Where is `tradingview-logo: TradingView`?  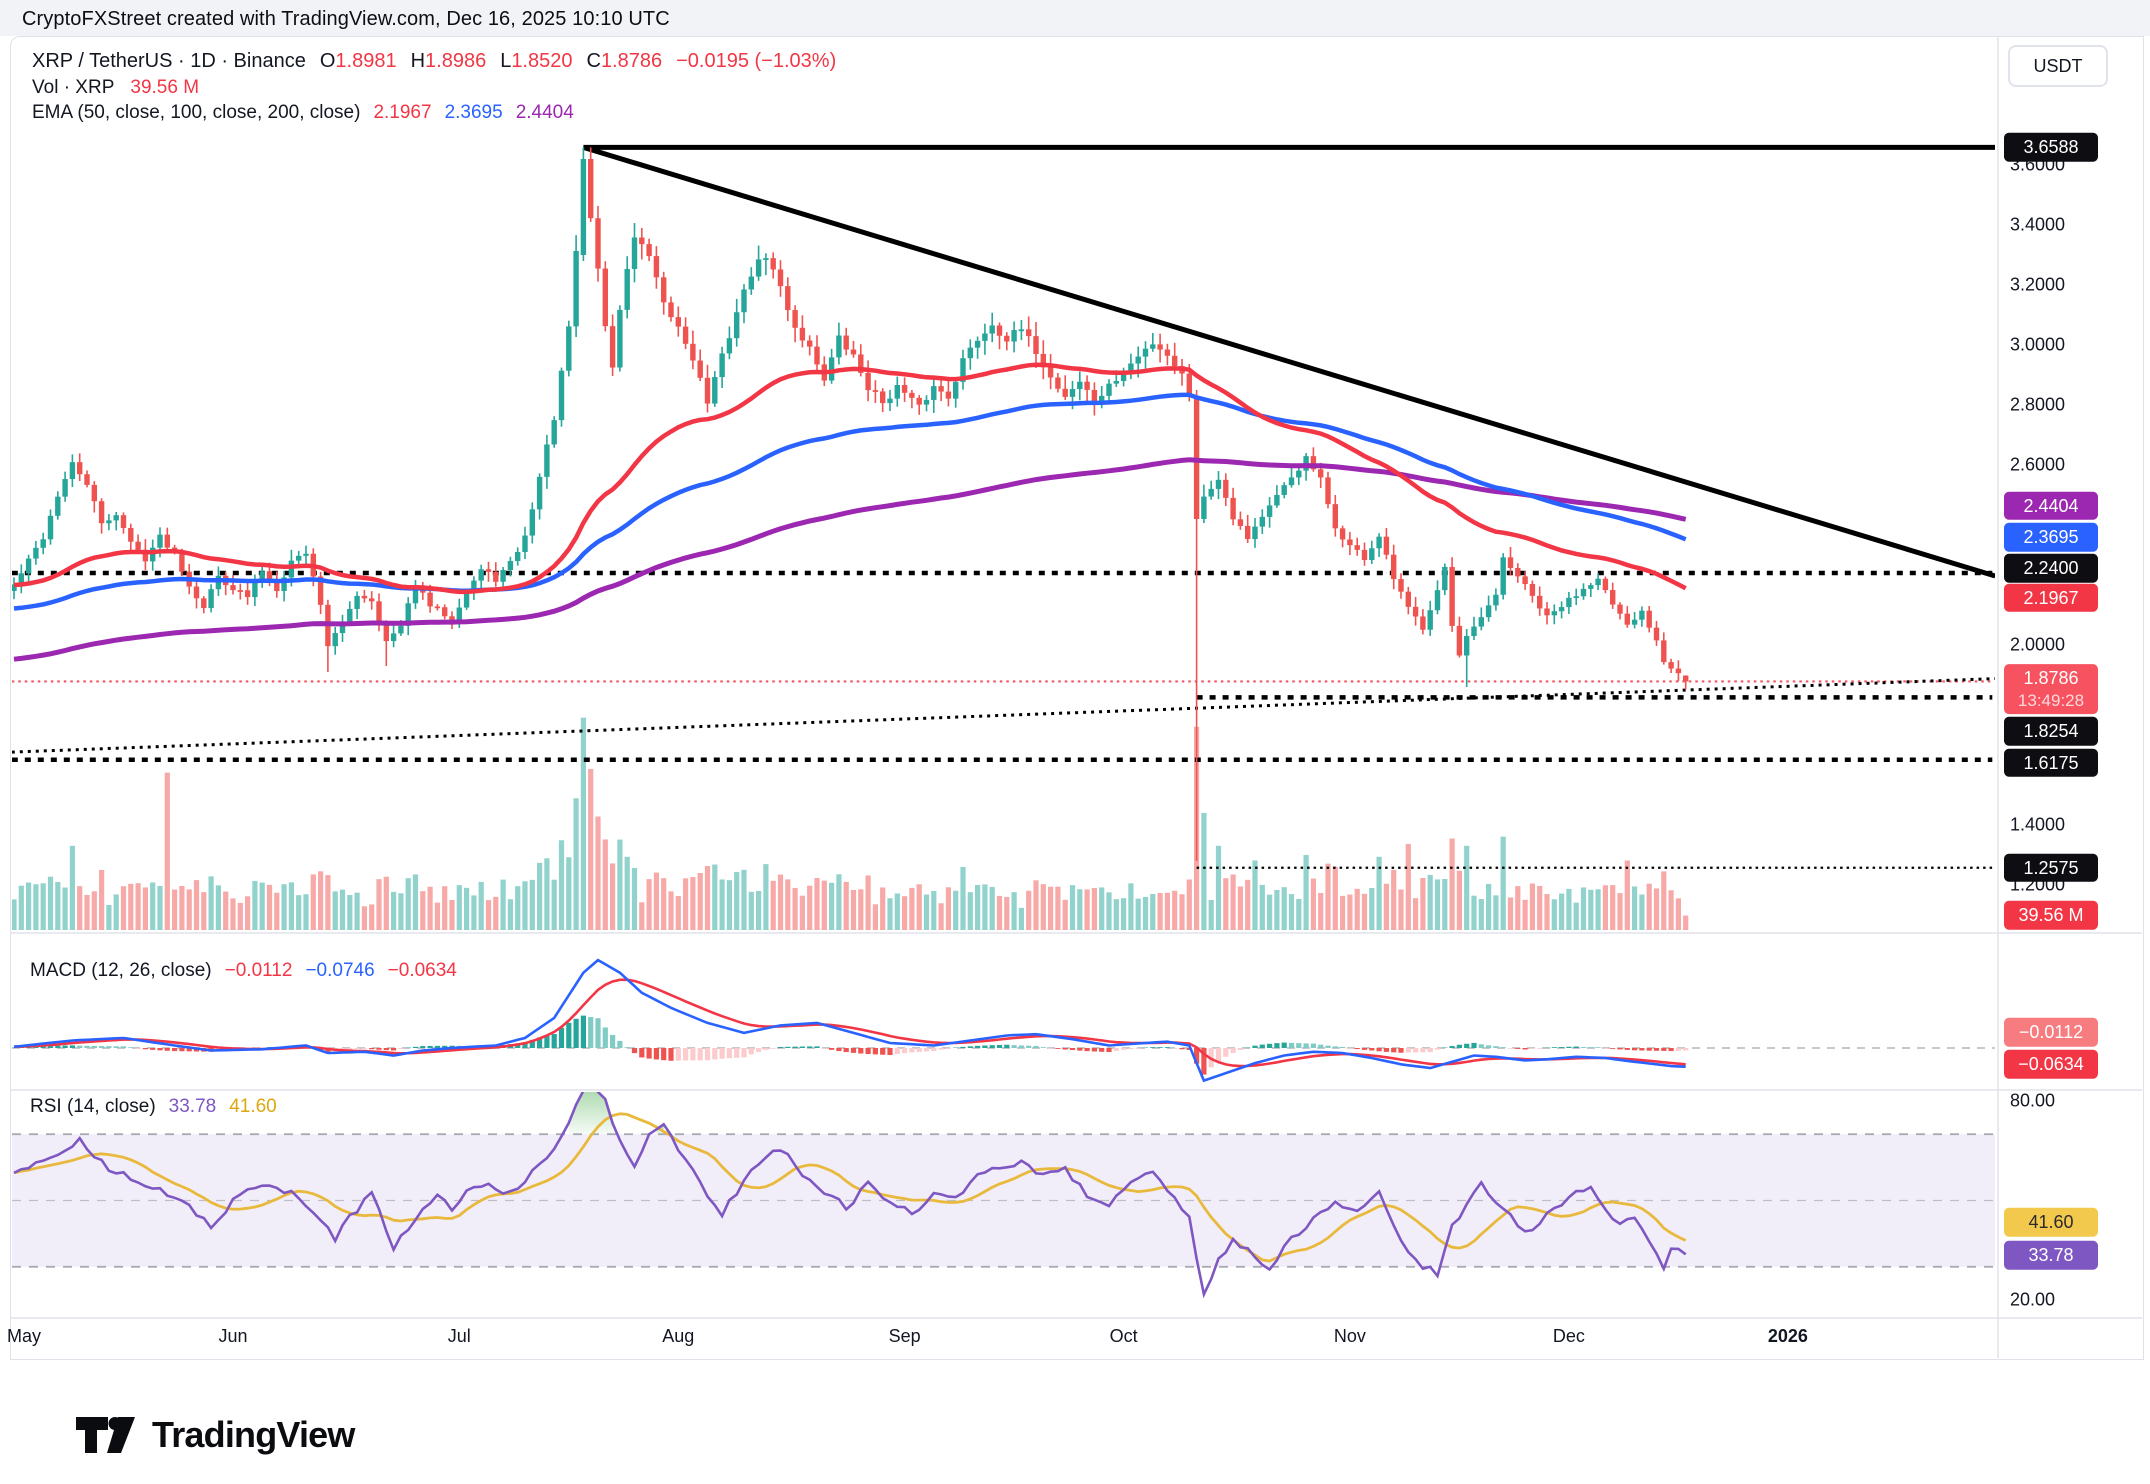
tradingview-logo: TradingView is located at coordinates (214, 1435).